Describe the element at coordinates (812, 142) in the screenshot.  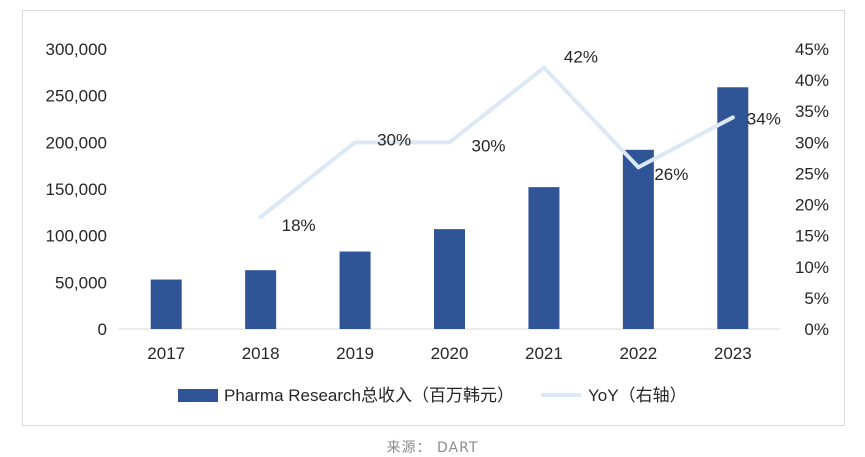
I see `right-tick-label: 30%` at that location.